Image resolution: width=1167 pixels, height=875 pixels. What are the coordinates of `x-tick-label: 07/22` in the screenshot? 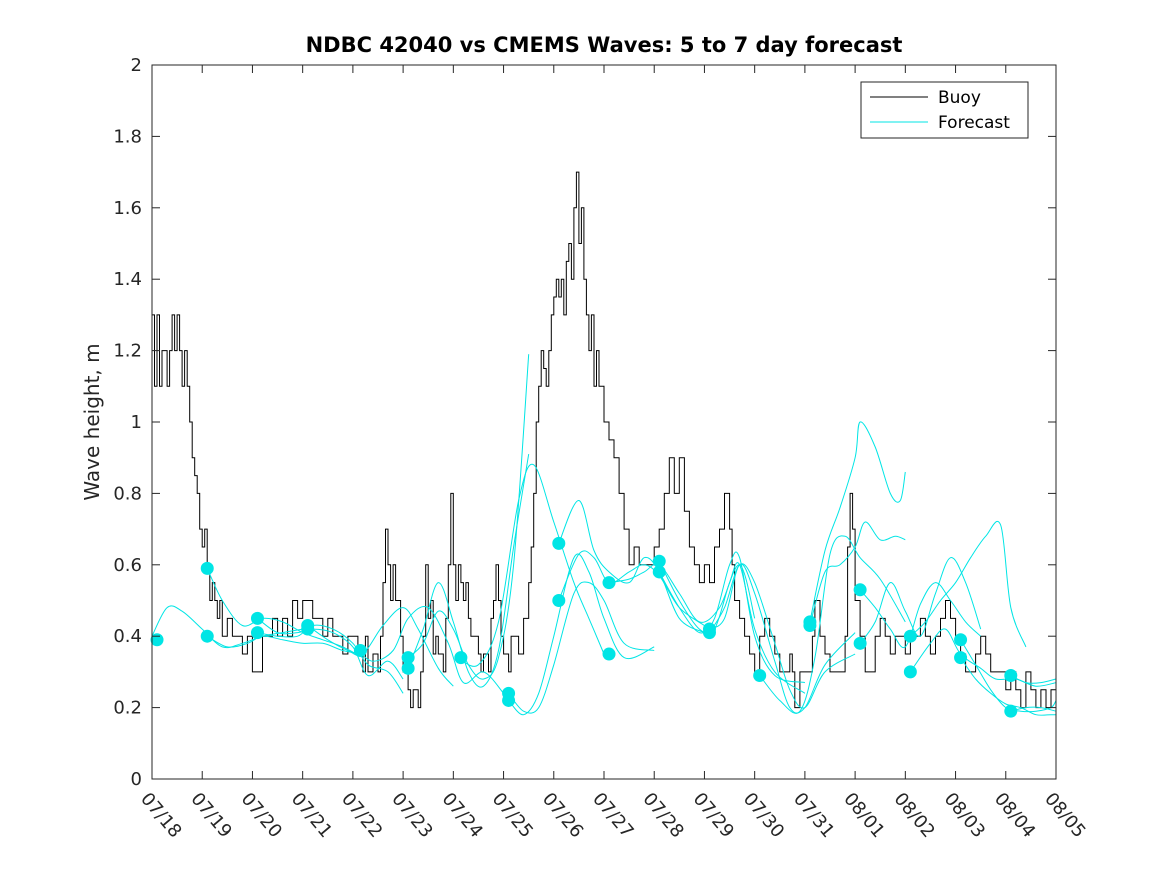 It's located at (361, 815).